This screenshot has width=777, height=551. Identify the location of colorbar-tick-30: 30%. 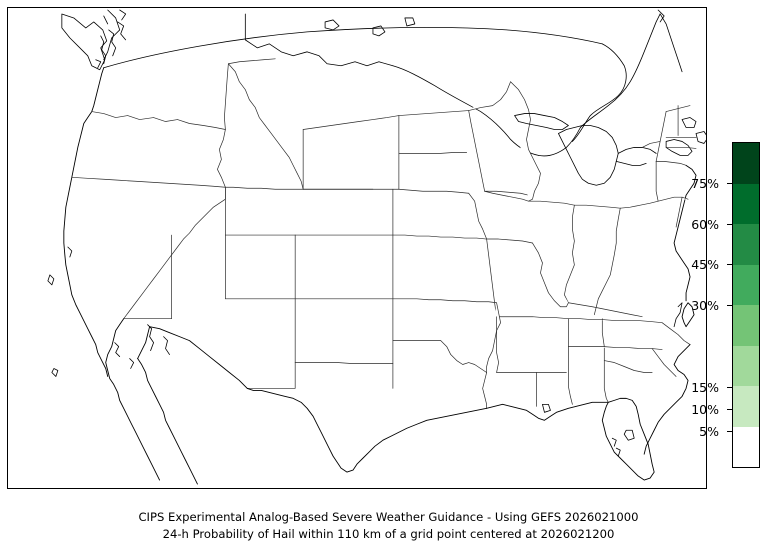
(711, 305).